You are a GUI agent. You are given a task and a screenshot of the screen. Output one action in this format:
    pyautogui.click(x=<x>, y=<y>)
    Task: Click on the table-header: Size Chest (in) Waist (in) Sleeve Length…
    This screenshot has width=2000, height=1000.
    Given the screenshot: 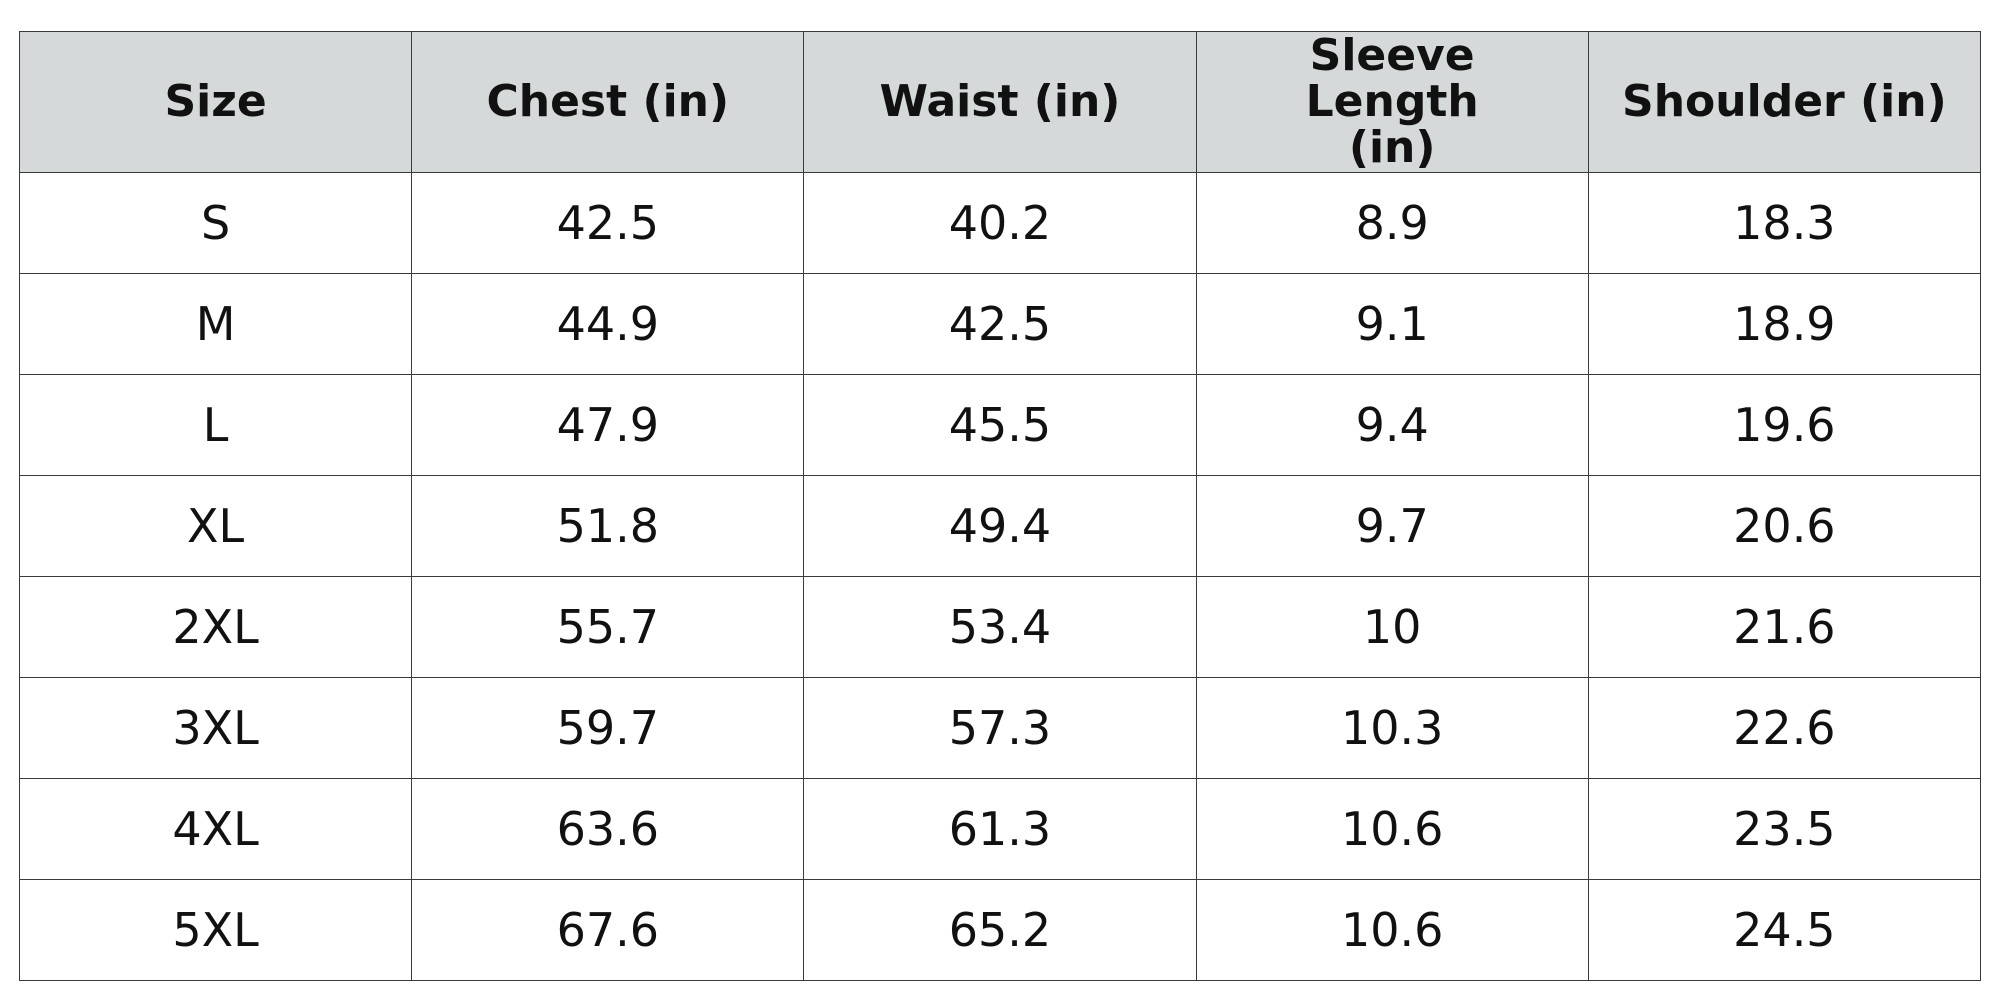 What is the action you would take?
    pyautogui.click(x=1000, y=102)
    